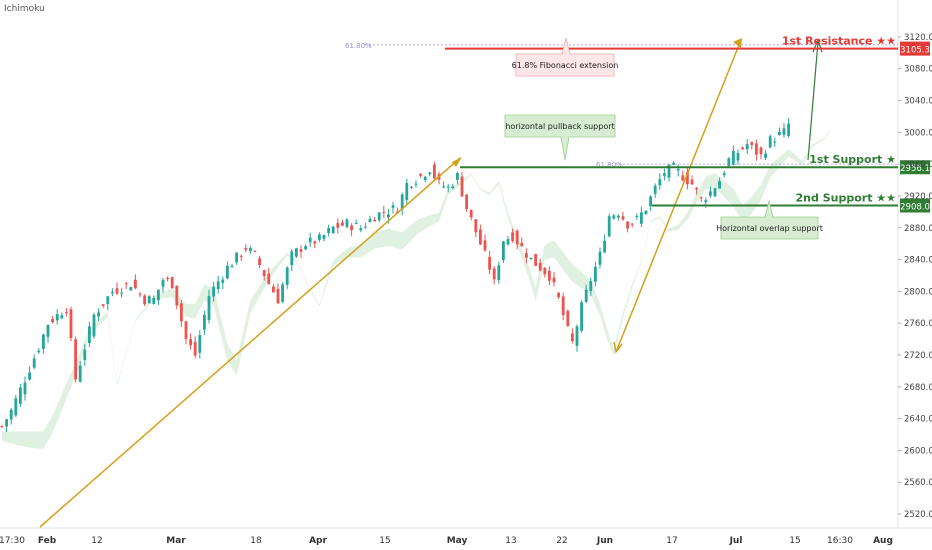  I want to click on x-tick-label: 17, so click(671, 541).